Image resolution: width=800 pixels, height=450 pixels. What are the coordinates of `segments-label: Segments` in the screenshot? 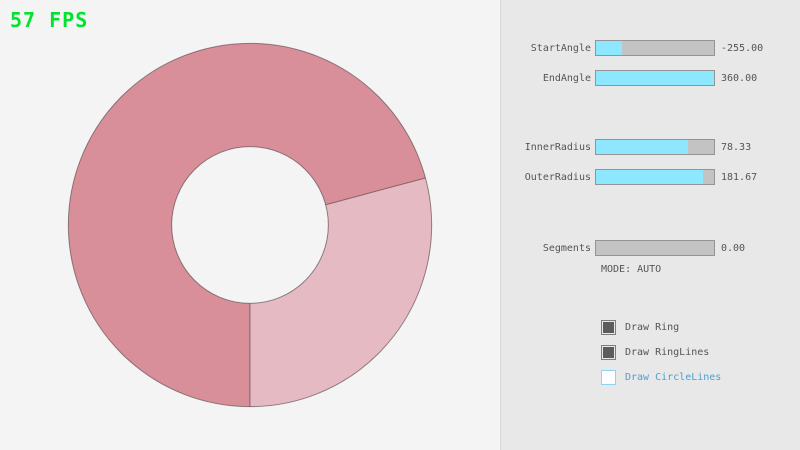 It's located at (566, 248).